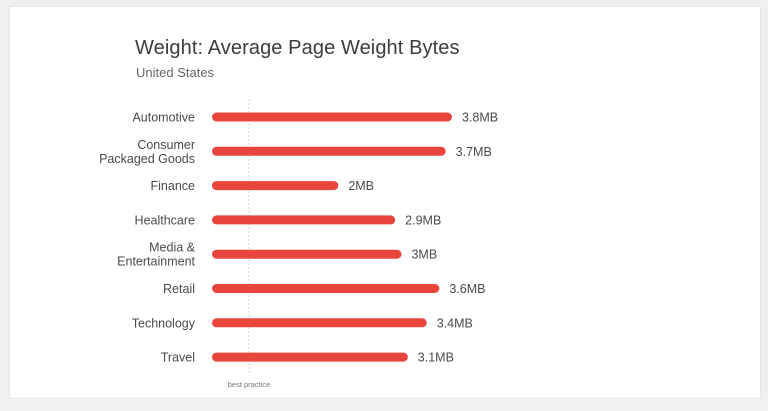  What do you see at coordinates (424, 255) in the screenshot?
I see `value-label: 3MB` at bounding box center [424, 255].